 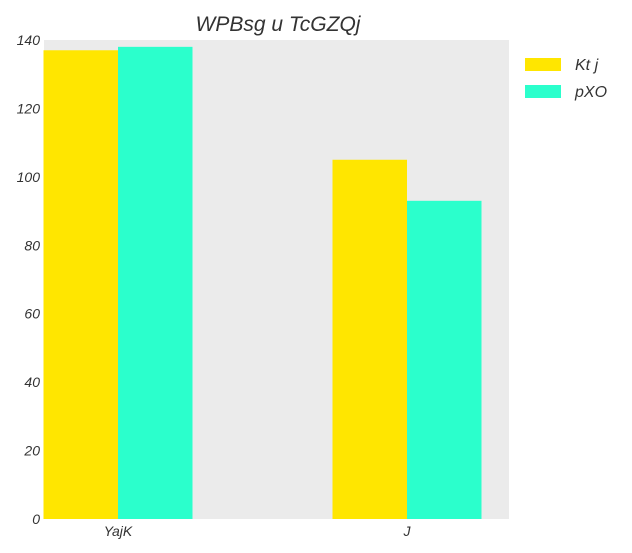 I want to click on chart-title: WPBsg u TcGZQj, so click(x=279, y=24).